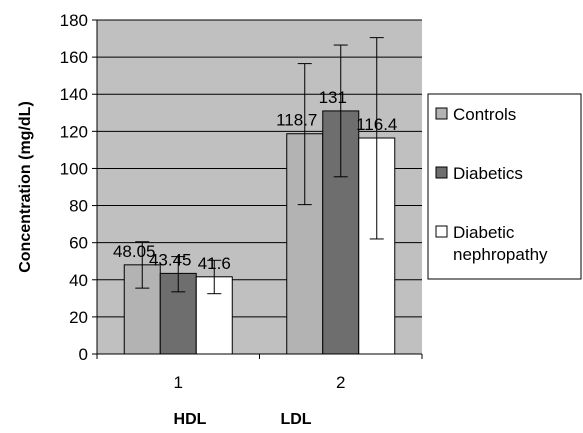 The width and height of the screenshot is (583, 433). Describe the element at coordinates (500, 254) in the screenshot. I see `legend-label: nephropathy` at that location.